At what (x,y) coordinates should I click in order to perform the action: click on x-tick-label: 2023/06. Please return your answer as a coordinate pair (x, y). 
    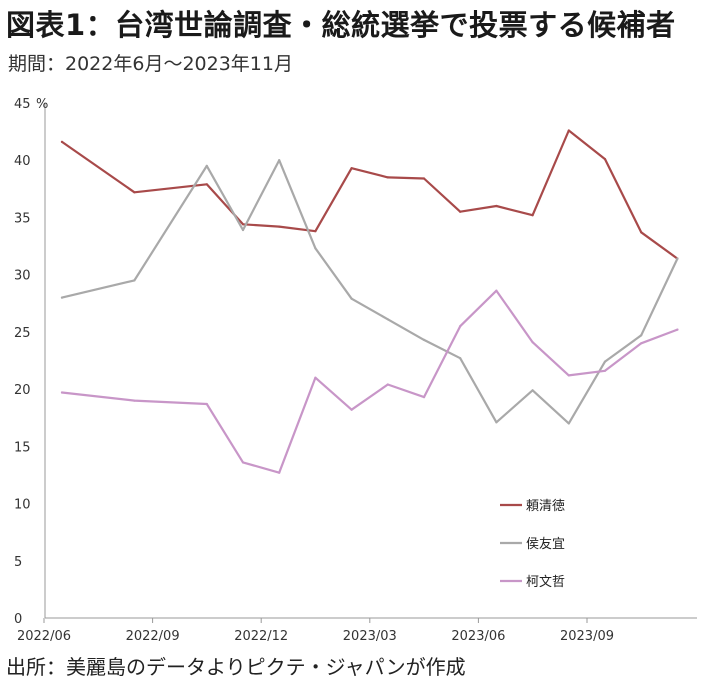
    Looking at the image, I should click on (478, 636).